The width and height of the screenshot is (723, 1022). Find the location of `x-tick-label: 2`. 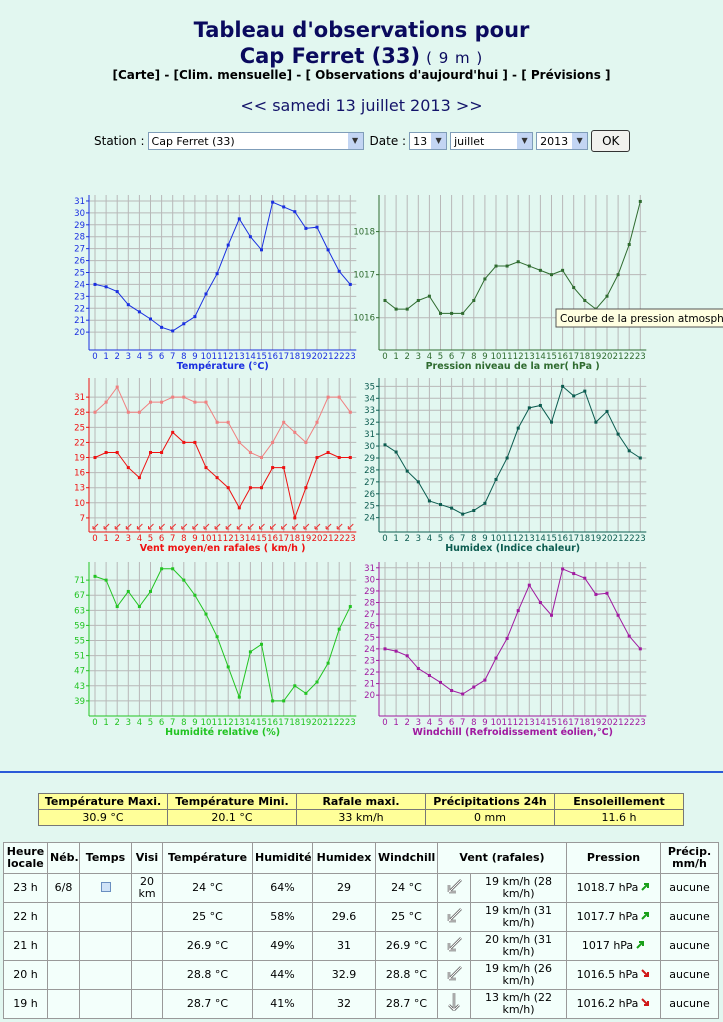

x-tick-label: 2 is located at coordinates (406, 723).